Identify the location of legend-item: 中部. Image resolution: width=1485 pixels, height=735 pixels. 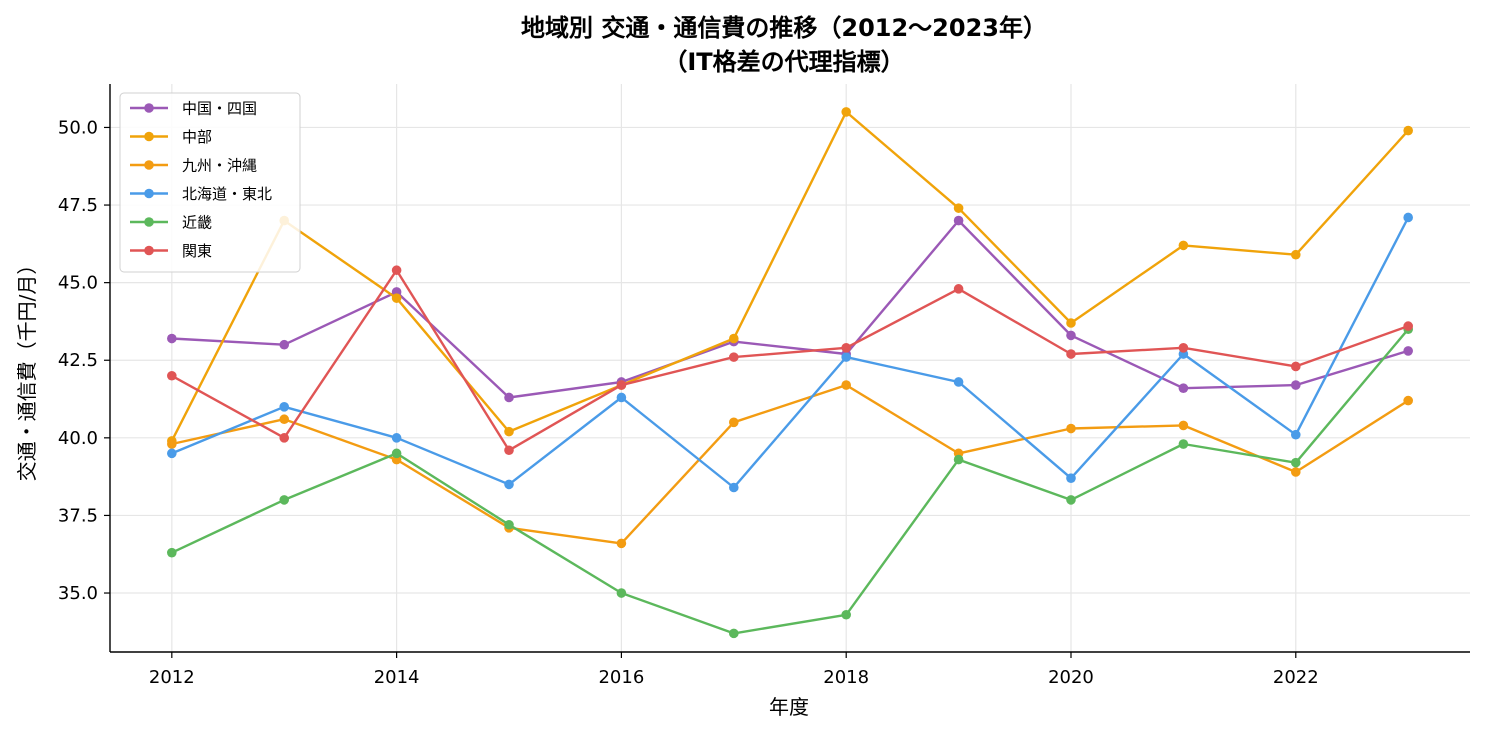
(171, 137).